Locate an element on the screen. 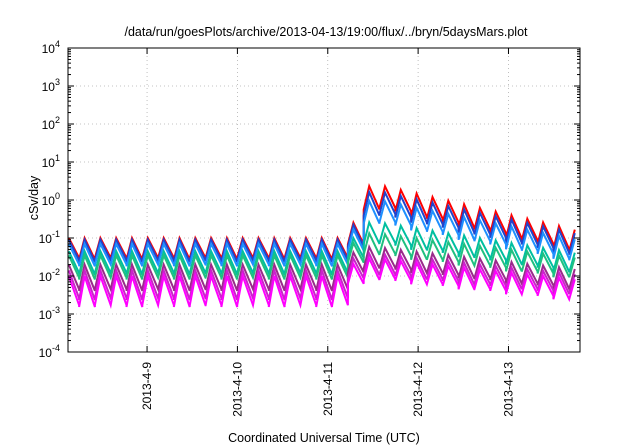  y-tick-label: 10² is located at coordinates (51, 123).